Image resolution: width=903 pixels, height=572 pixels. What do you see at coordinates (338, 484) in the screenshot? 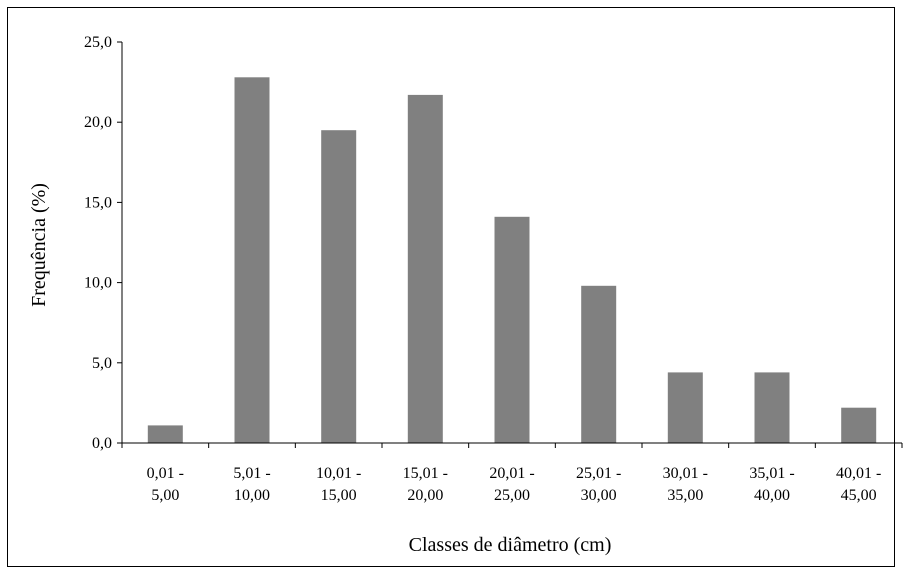
I see `x-tick-label: 10,01 -15,00` at bounding box center [338, 484].